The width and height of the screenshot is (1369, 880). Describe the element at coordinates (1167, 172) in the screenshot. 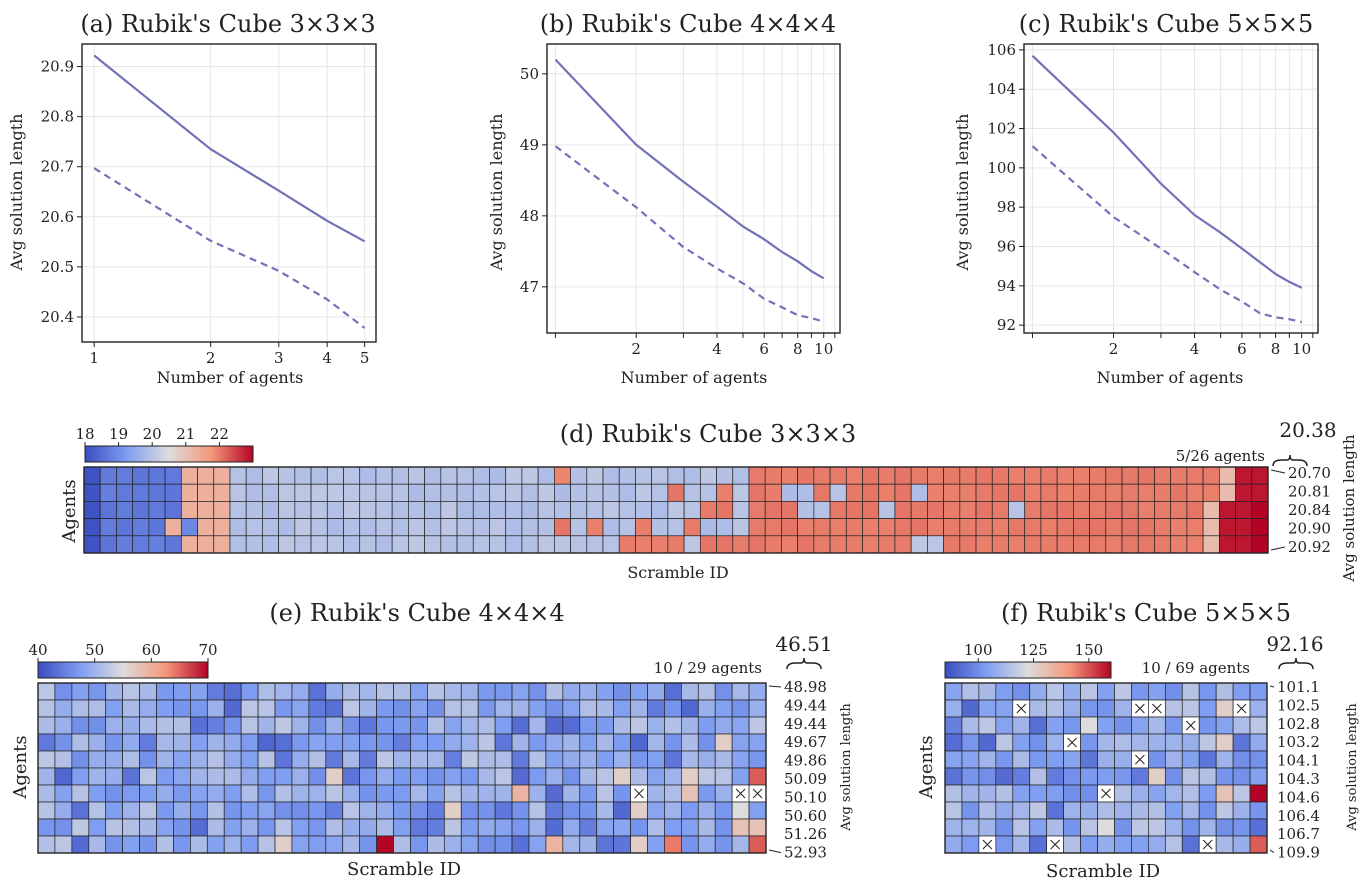

I see `series-line-solid` at that location.